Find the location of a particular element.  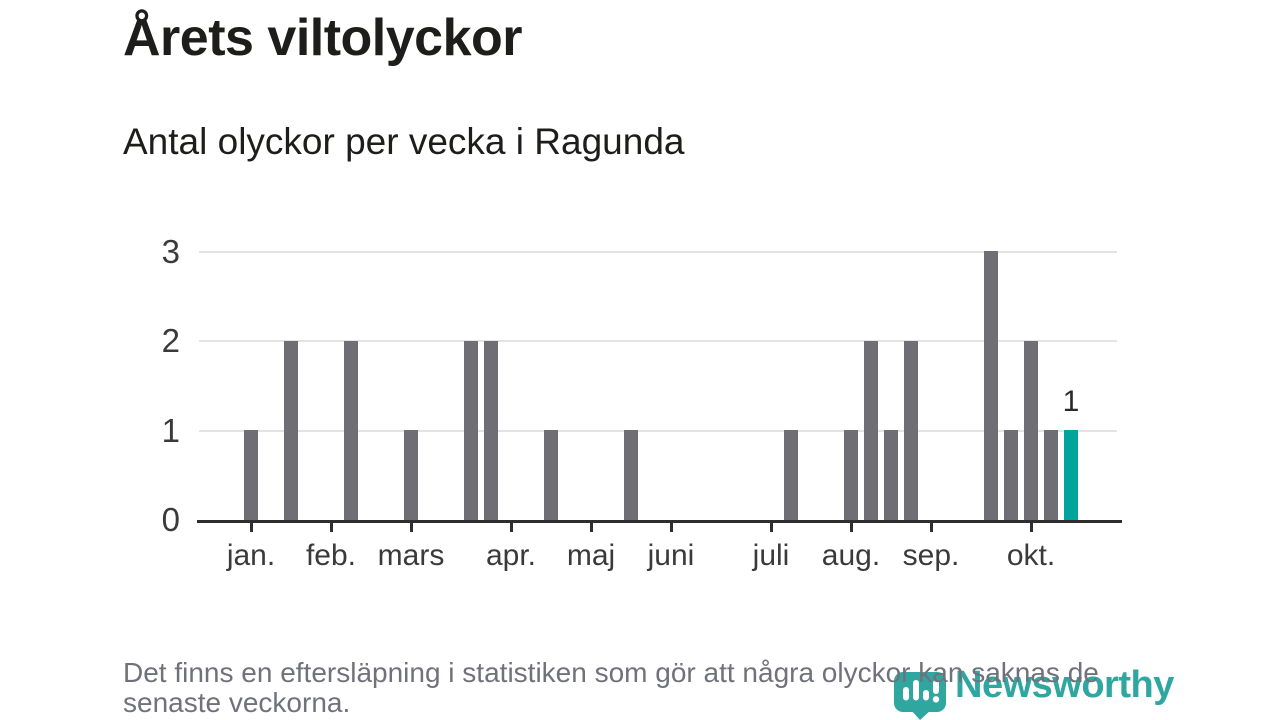

highlighted-bar-value-label: 1 is located at coordinates (1071, 401).